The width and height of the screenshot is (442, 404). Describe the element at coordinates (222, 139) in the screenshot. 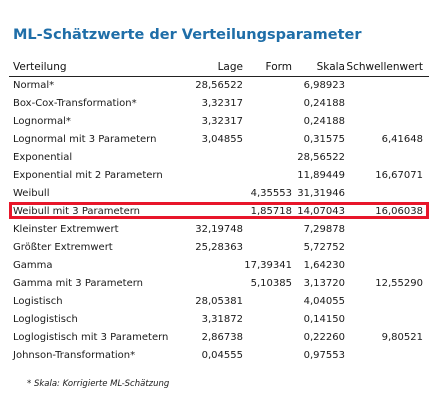

I see `cell-lage: 3,04855` at that location.